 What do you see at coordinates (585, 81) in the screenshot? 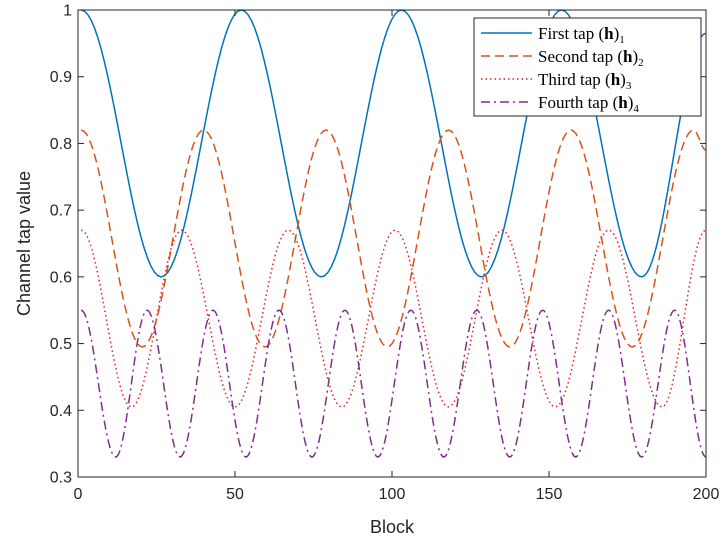
I see `legend-label-3: Third tap (h)3` at bounding box center [585, 81].